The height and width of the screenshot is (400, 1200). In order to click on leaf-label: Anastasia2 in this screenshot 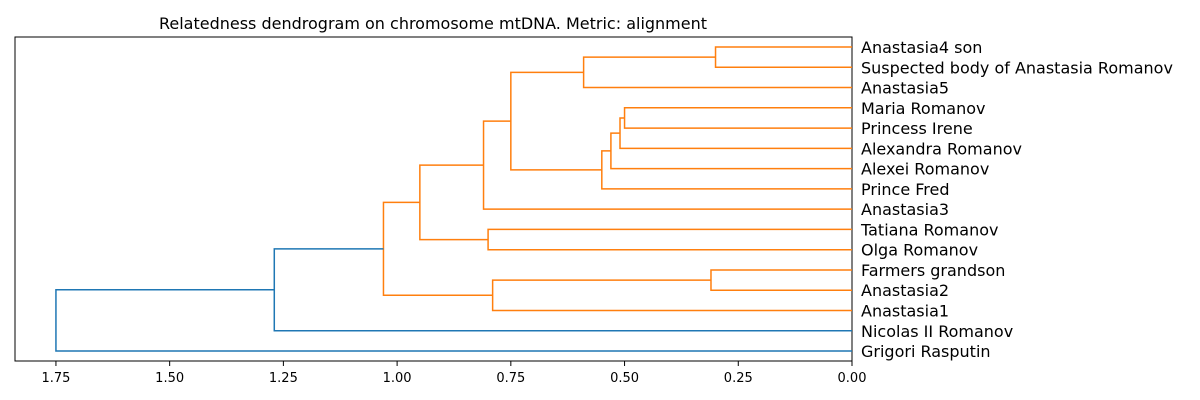, I will do `click(905, 290)`.